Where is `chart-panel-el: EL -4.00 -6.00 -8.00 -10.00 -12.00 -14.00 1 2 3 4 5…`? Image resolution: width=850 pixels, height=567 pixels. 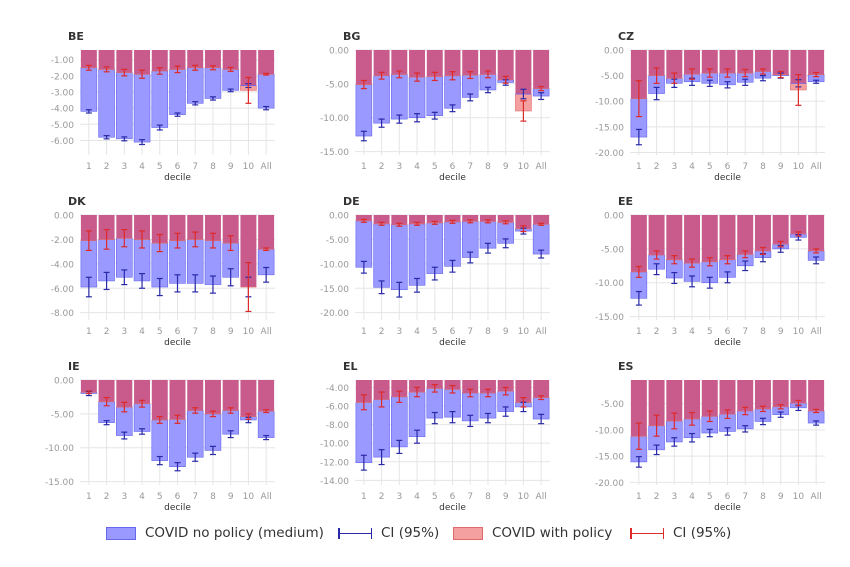
chart-panel-el: EL -4.00 -6.00 -8.00 -10.00 -12.00 -14.00 1 2 3 4 5… is located at coordinates (435, 436).